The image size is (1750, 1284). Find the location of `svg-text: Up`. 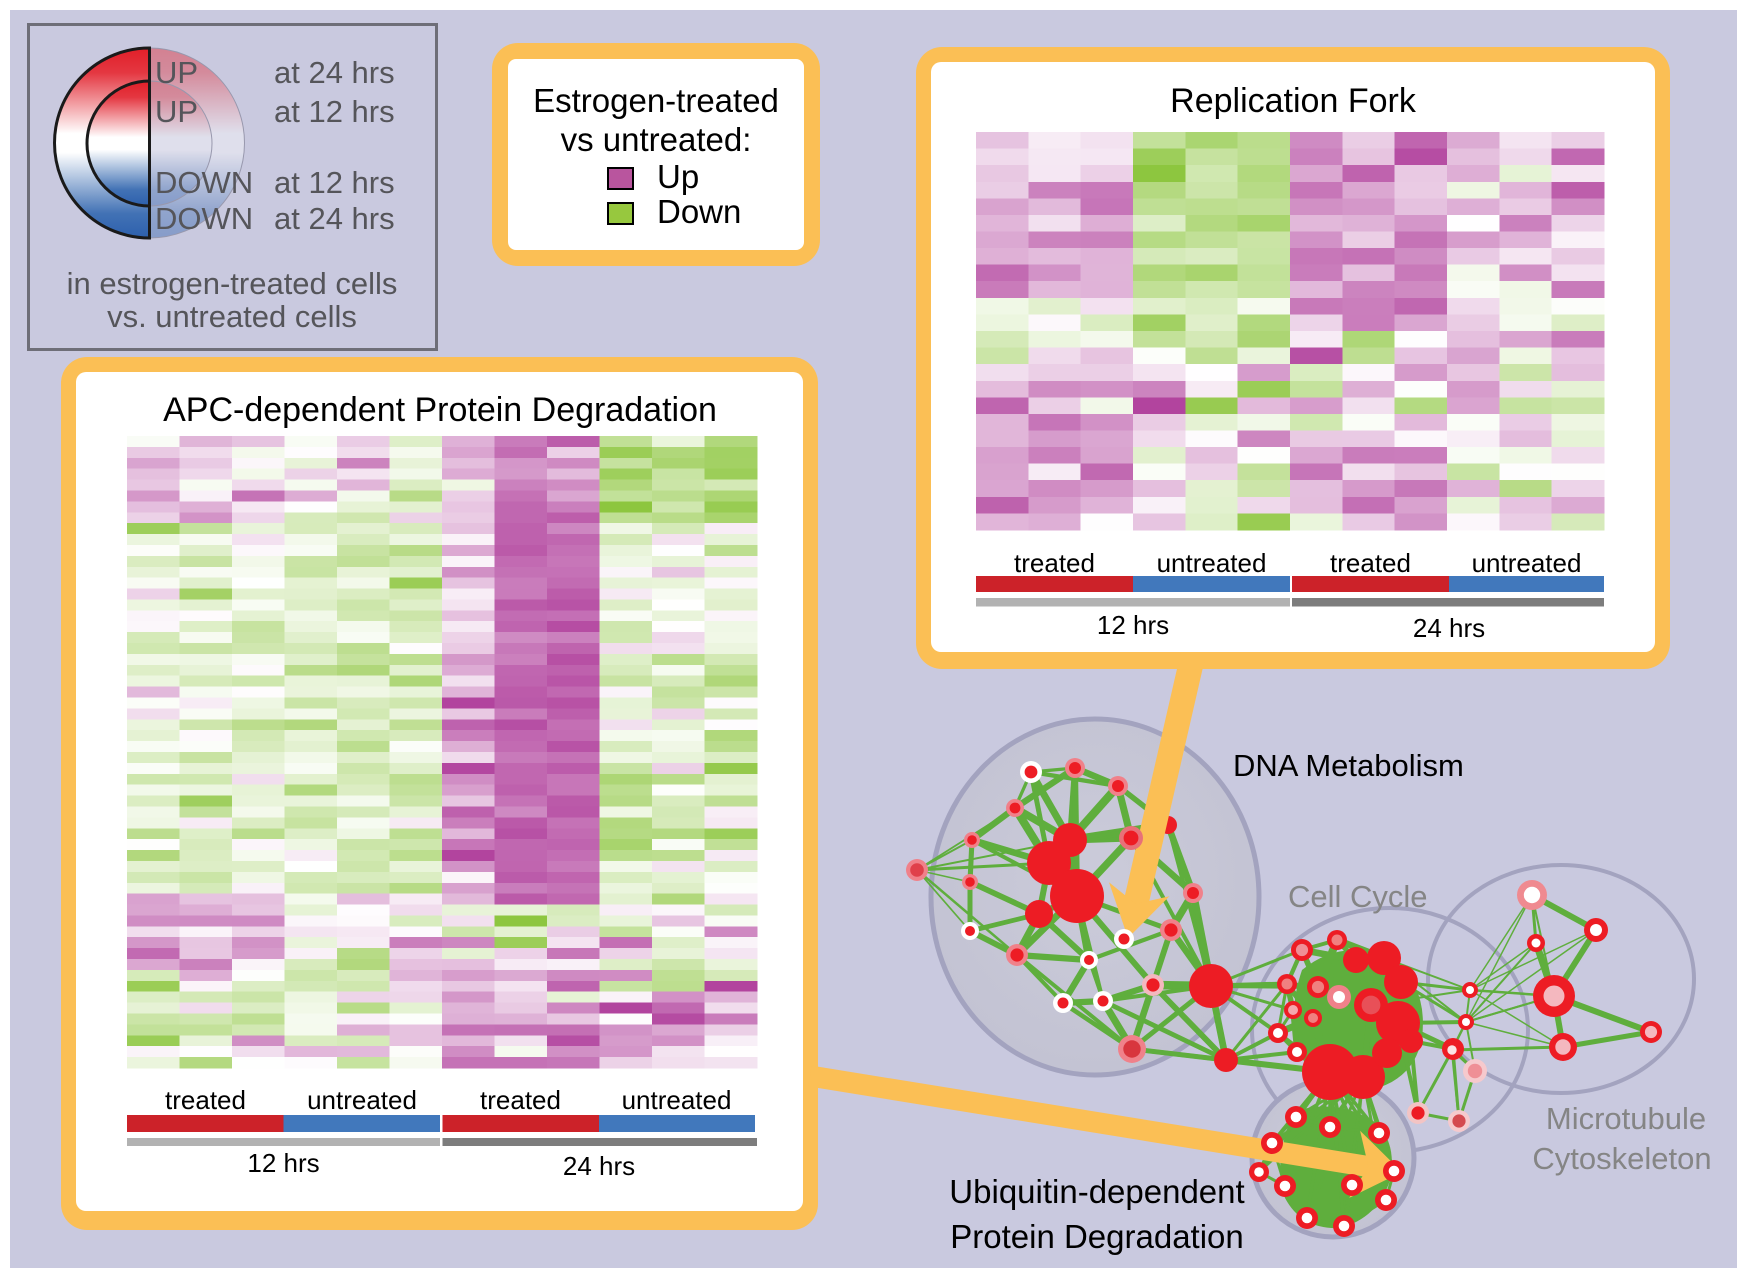

svg-text: Up is located at coordinates (678, 176).